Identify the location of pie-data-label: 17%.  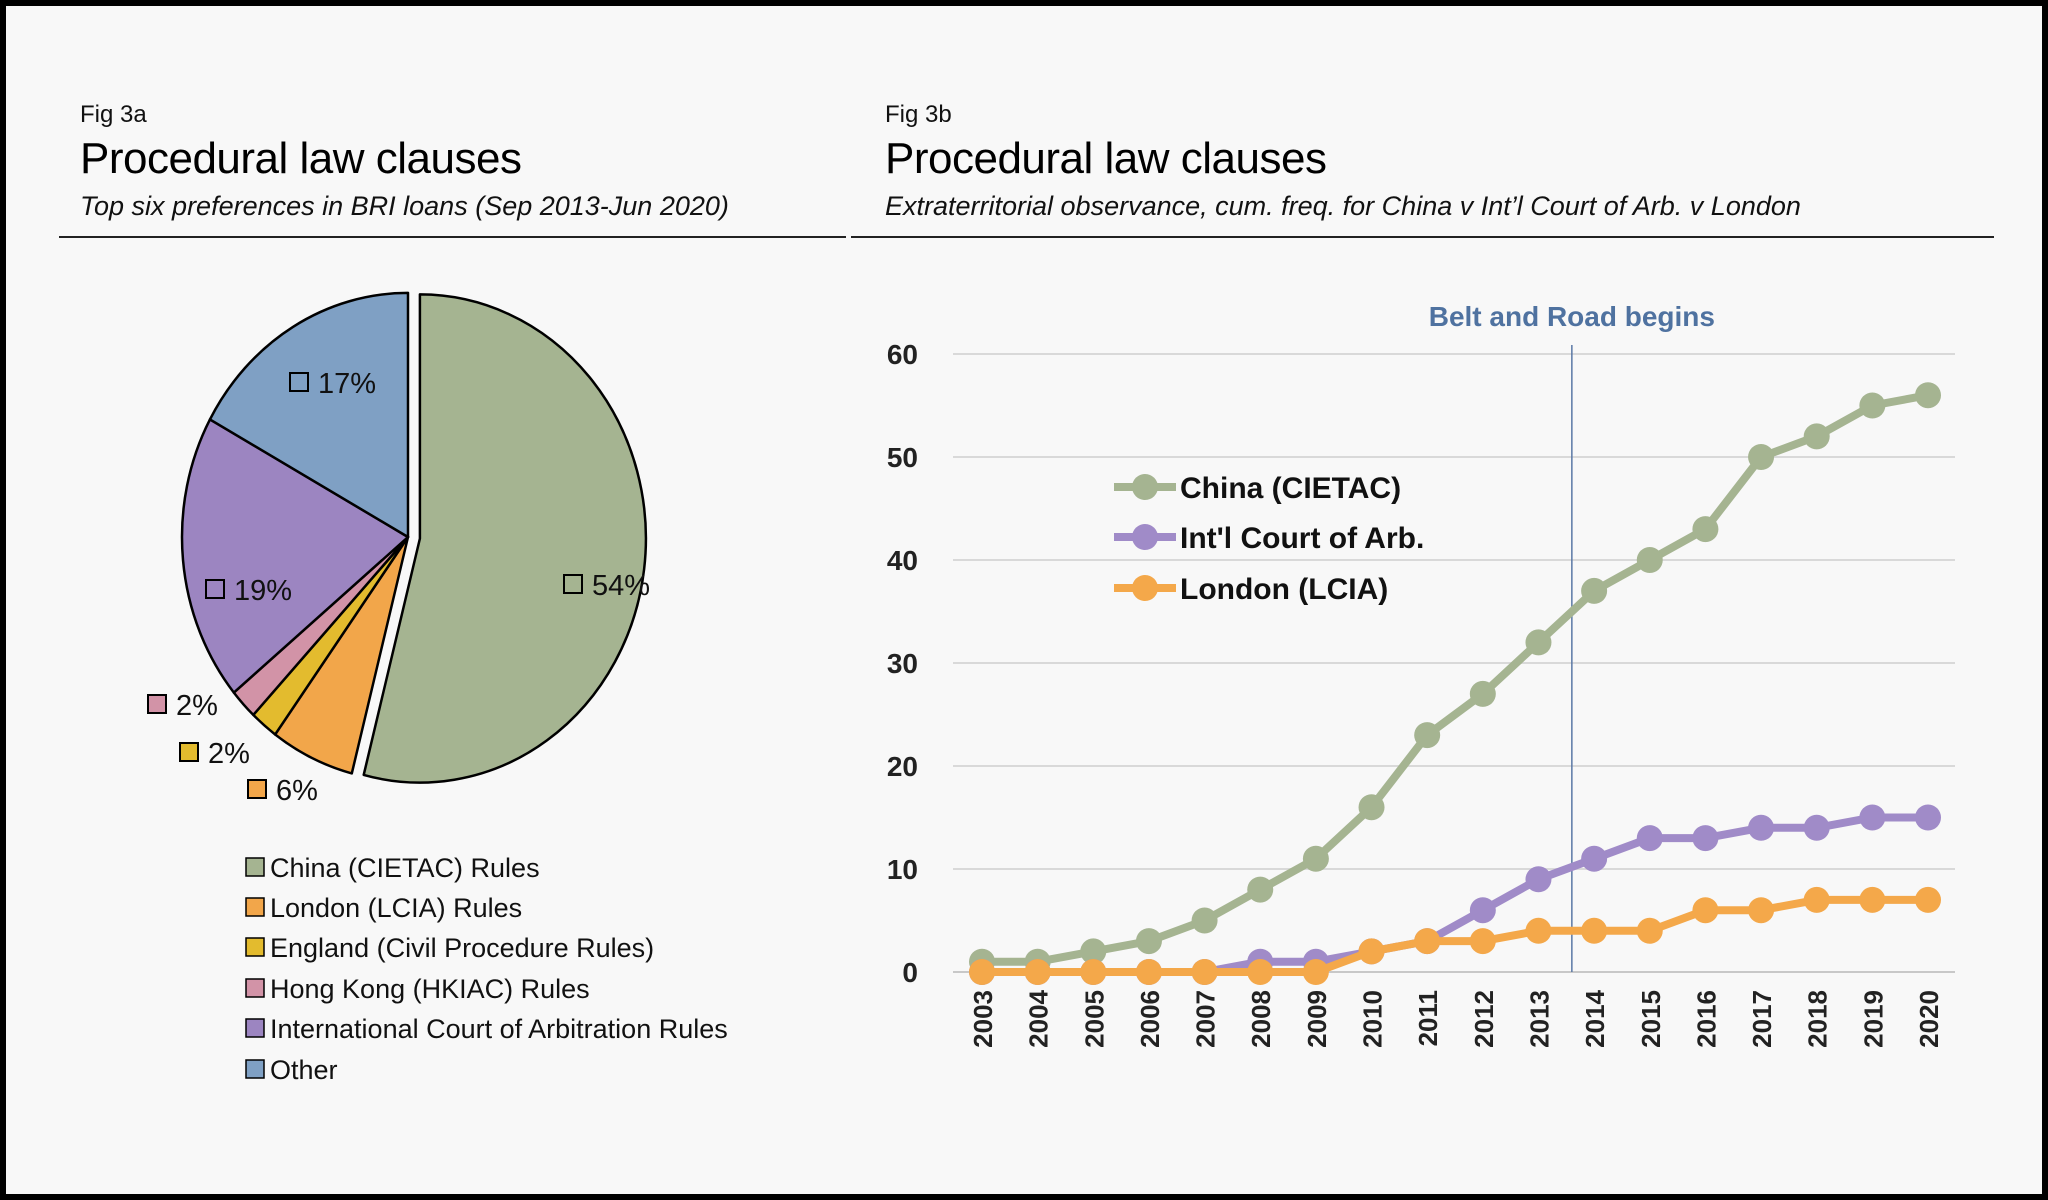
(347, 384).